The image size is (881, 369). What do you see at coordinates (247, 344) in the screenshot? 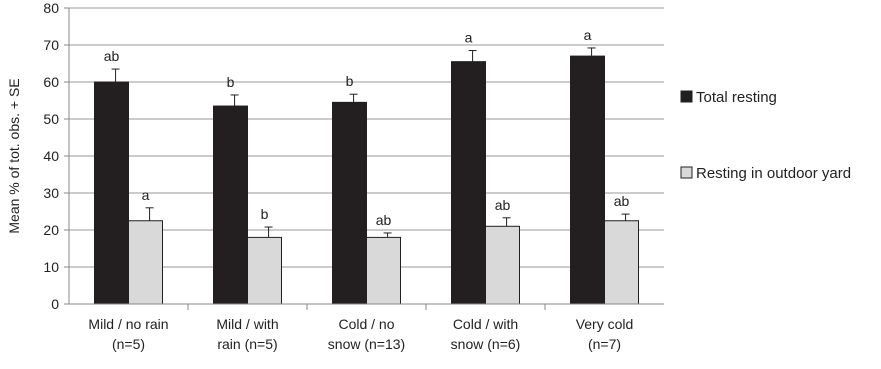
I see `x-category-label: rain (n=5)` at bounding box center [247, 344].